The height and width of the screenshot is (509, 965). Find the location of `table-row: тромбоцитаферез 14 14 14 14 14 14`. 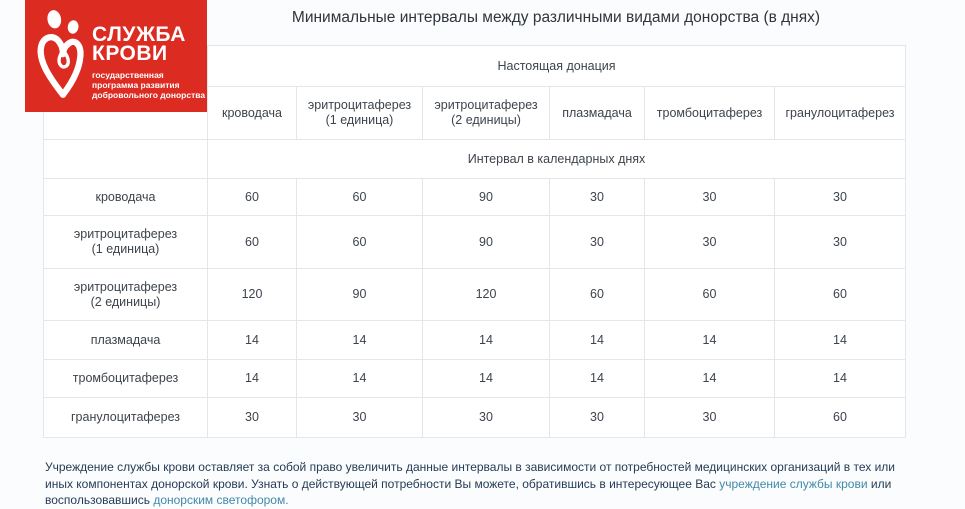

table-row: тромбоцитаферез 14 14 14 14 14 14 is located at coordinates (474, 378).